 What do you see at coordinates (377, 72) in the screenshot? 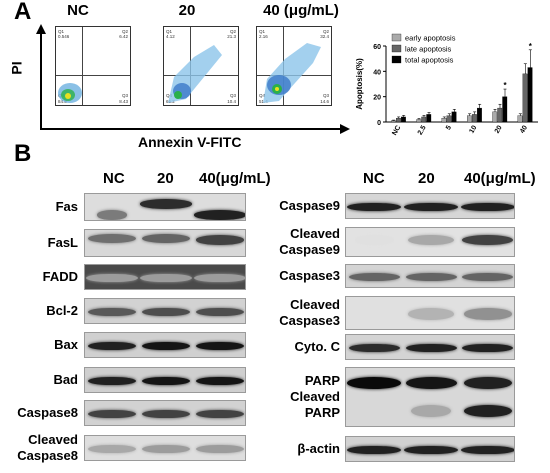
I see `y-tick-label-2: 40` at bounding box center [377, 72].